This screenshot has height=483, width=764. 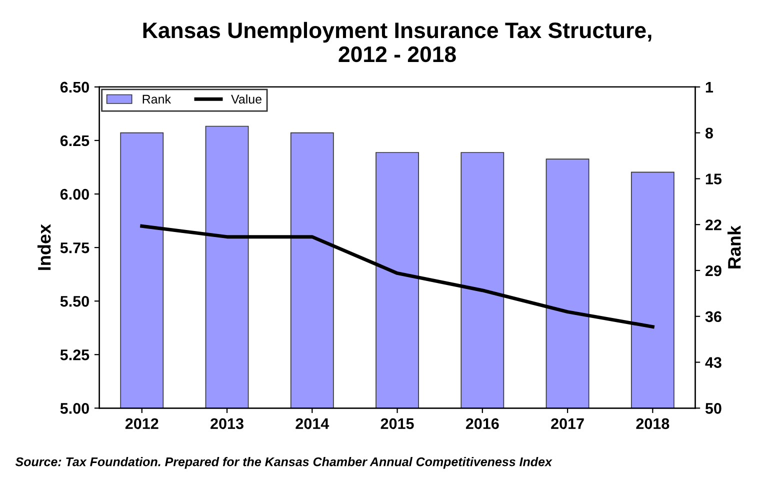 What do you see at coordinates (714, 179) in the screenshot?
I see `y2-tick-label: 15` at bounding box center [714, 179].